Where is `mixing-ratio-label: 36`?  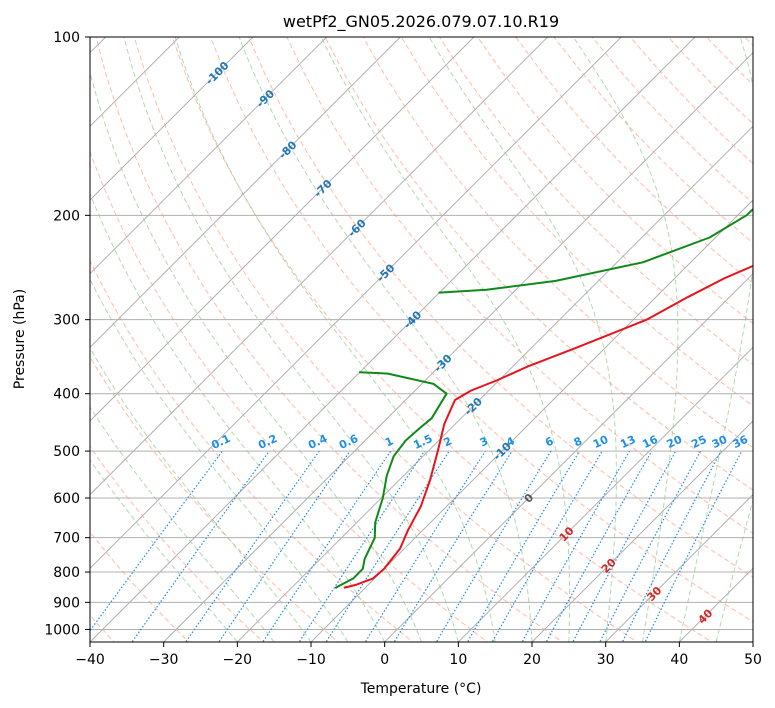
mixing-ratio-label: 36 is located at coordinates (741, 442).